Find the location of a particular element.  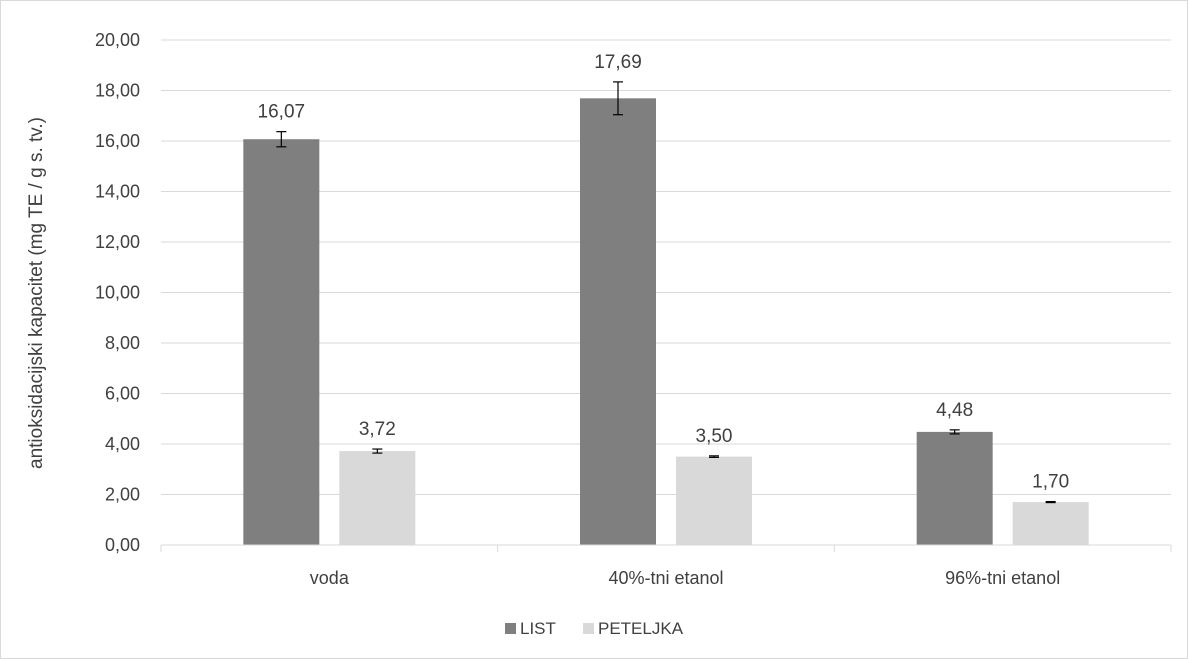

y-tick-label: 4,00 is located at coordinates (122, 444).